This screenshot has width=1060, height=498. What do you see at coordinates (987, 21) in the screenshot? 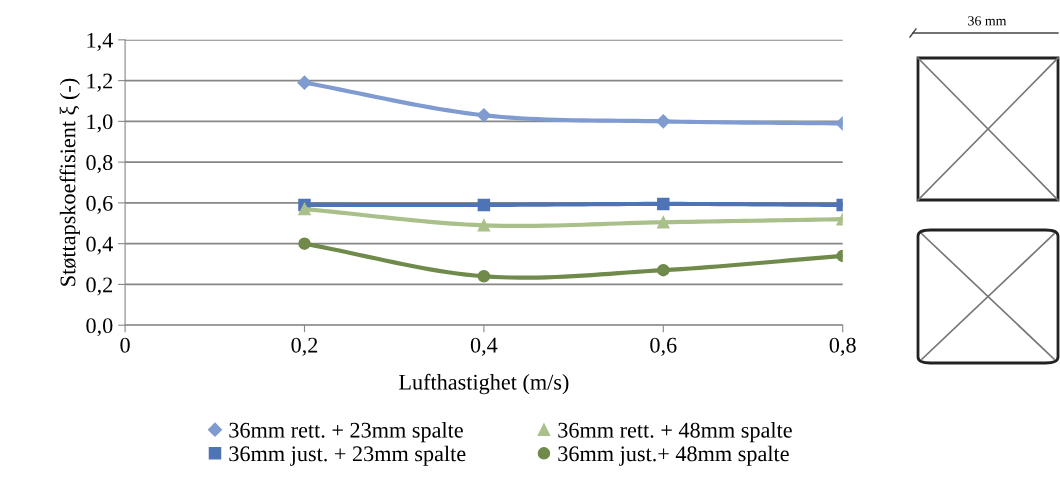
I see `text: 36 mm` at bounding box center [987, 21].